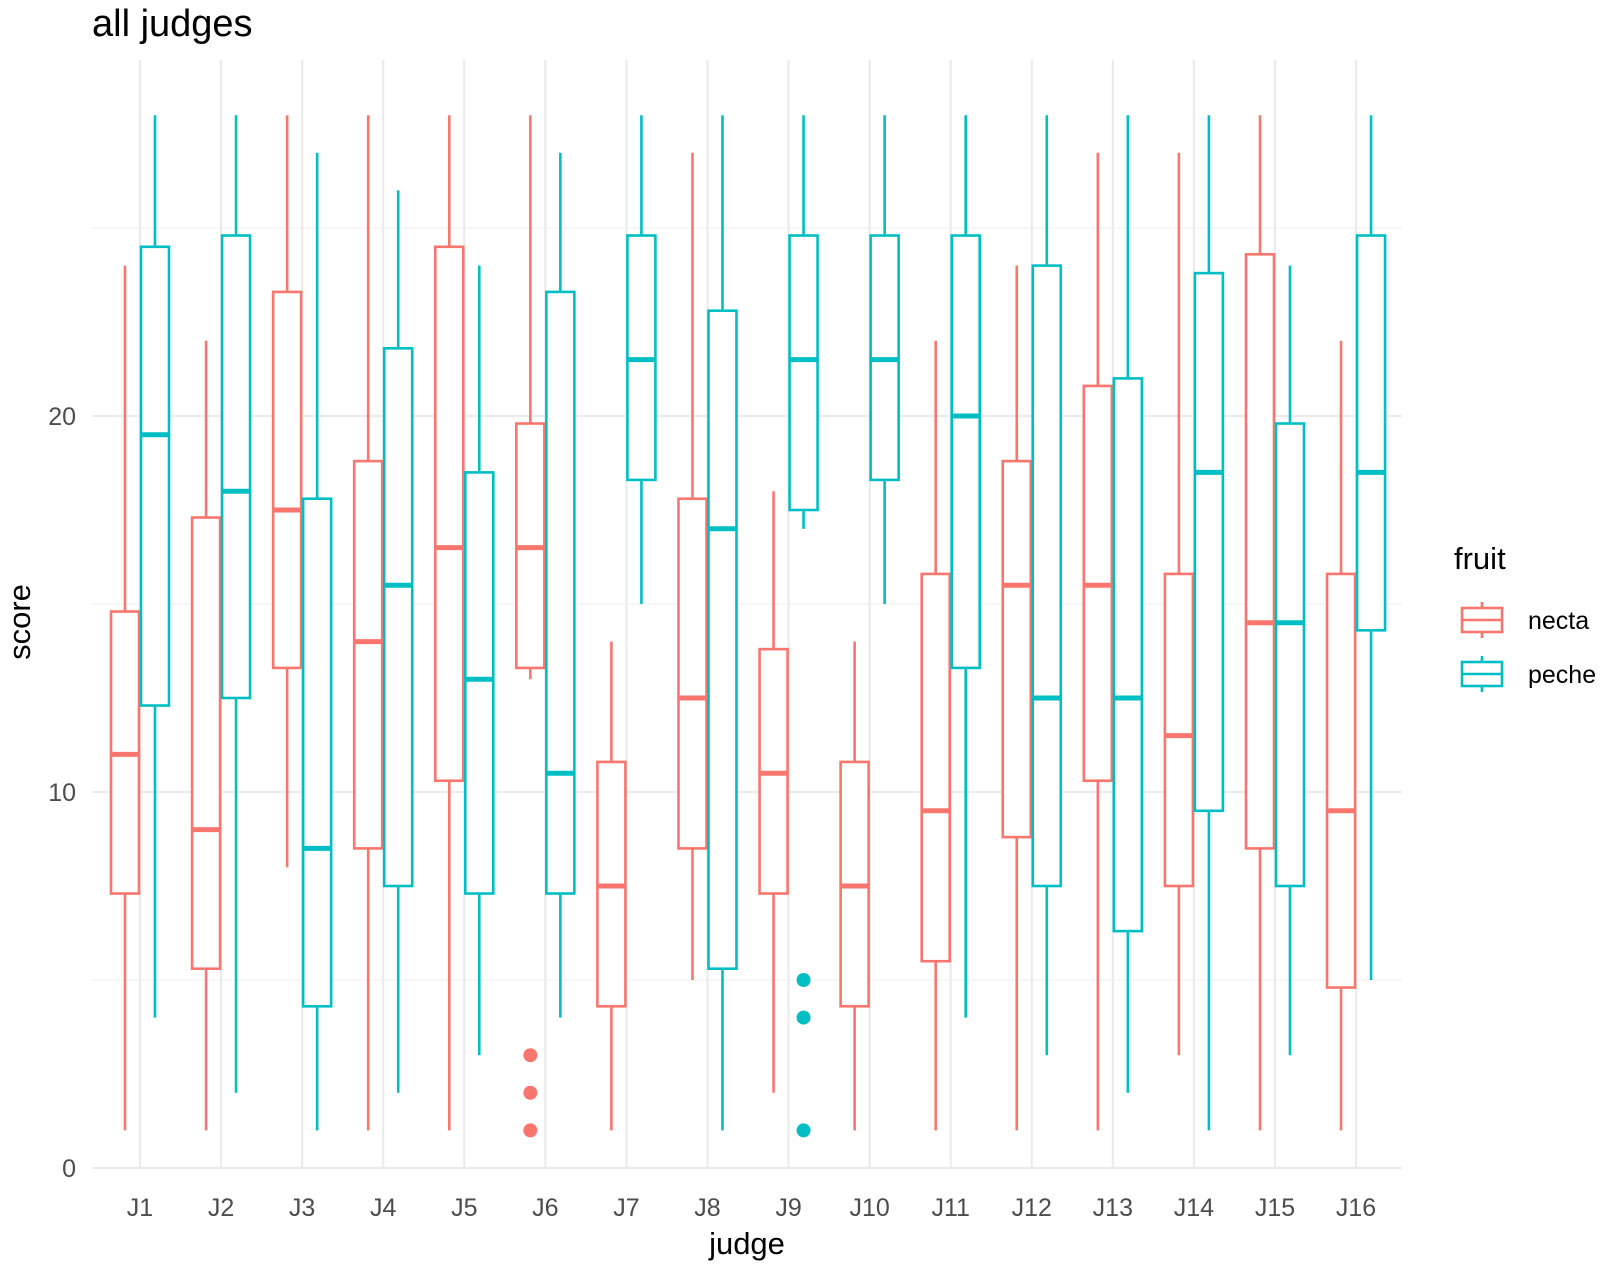 This screenshot has height=1266, width=1608. I want to click on x-tick-label: J12, so click(1032, 1208).